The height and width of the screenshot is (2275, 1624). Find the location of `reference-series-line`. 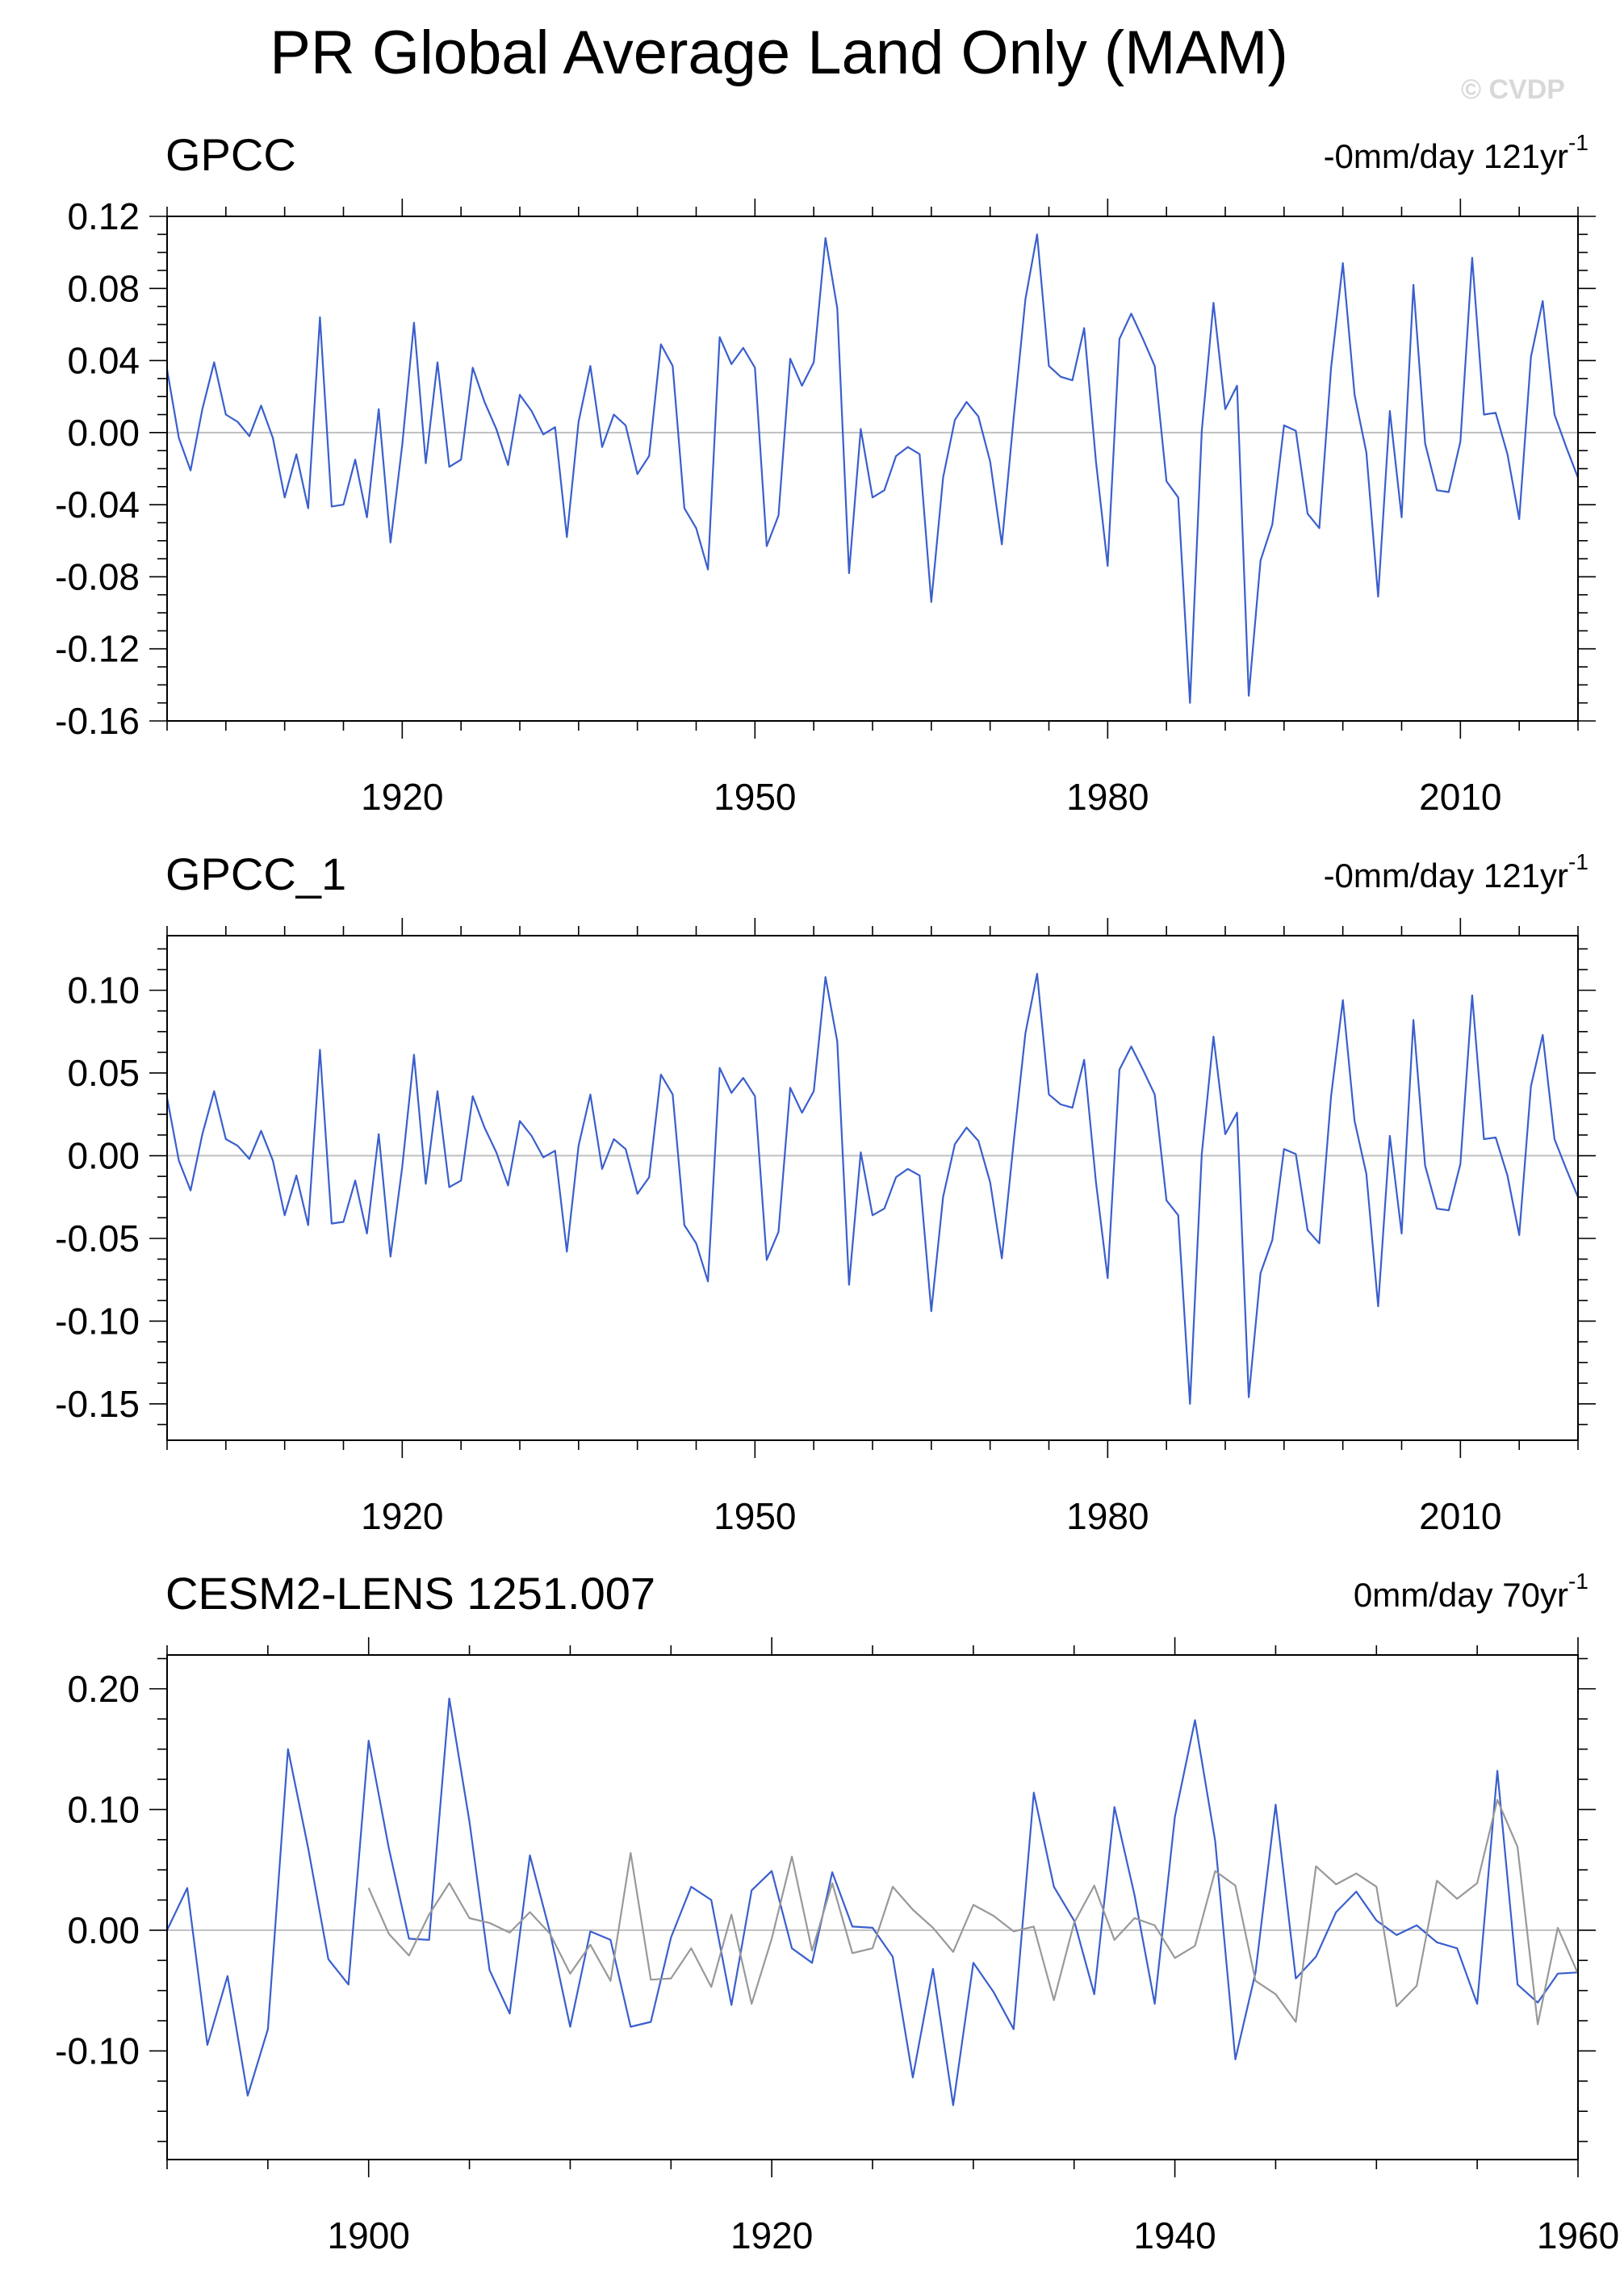

reference-series-line is located at coordinates (973, 1912).